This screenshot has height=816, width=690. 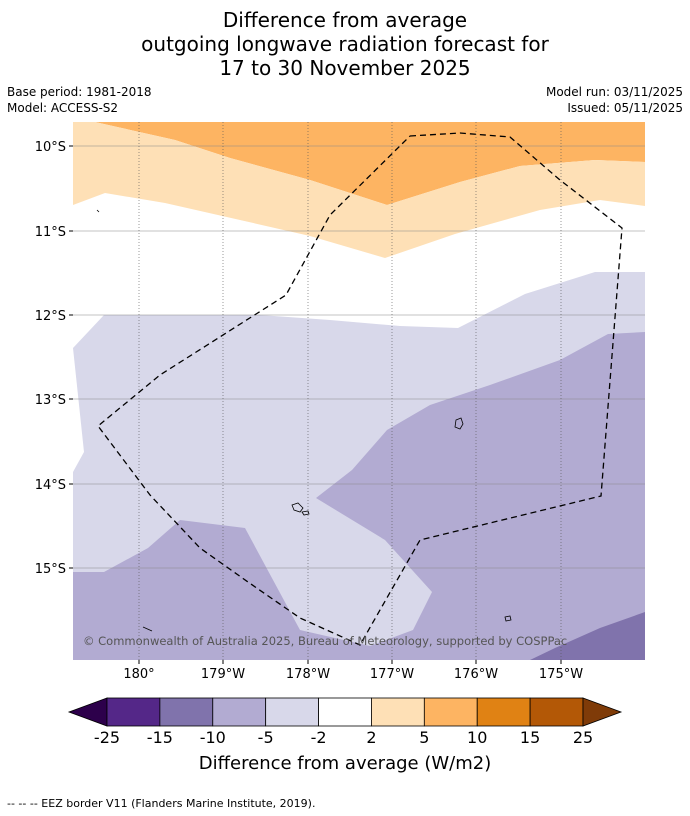 I want to click on island-a, so click(x=459, y=423).